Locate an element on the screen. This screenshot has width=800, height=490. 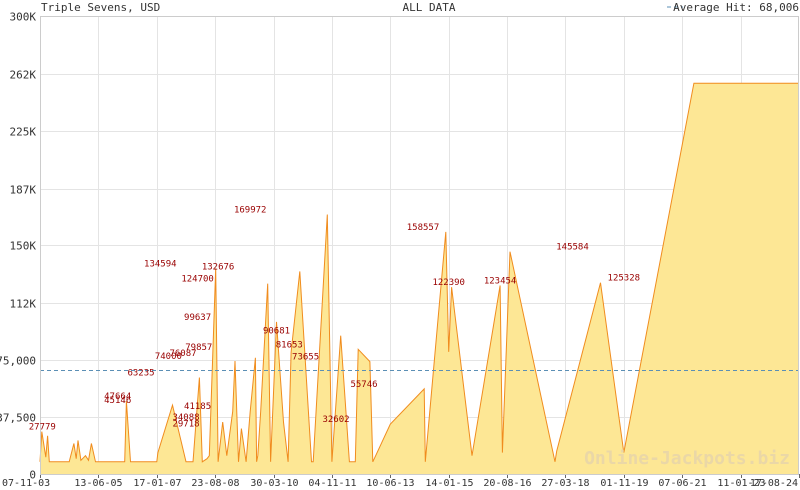
data-label: 79857 is located at coordinates (198, 348).